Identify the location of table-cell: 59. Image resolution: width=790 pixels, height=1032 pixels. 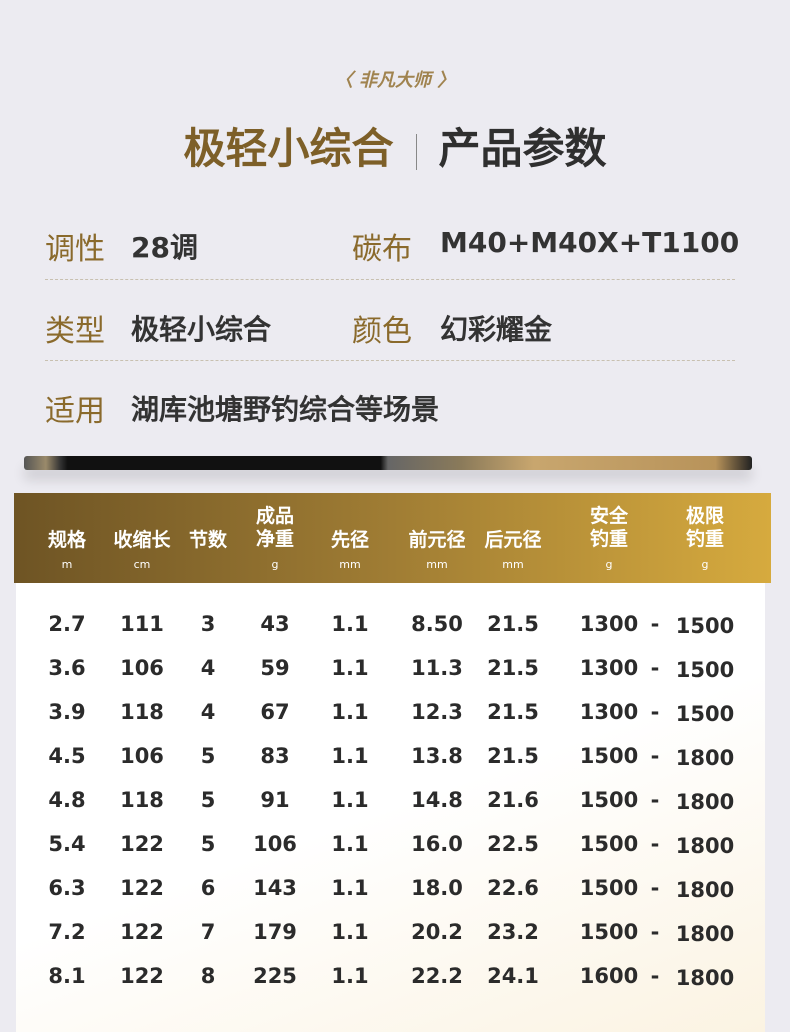
(275, 668).